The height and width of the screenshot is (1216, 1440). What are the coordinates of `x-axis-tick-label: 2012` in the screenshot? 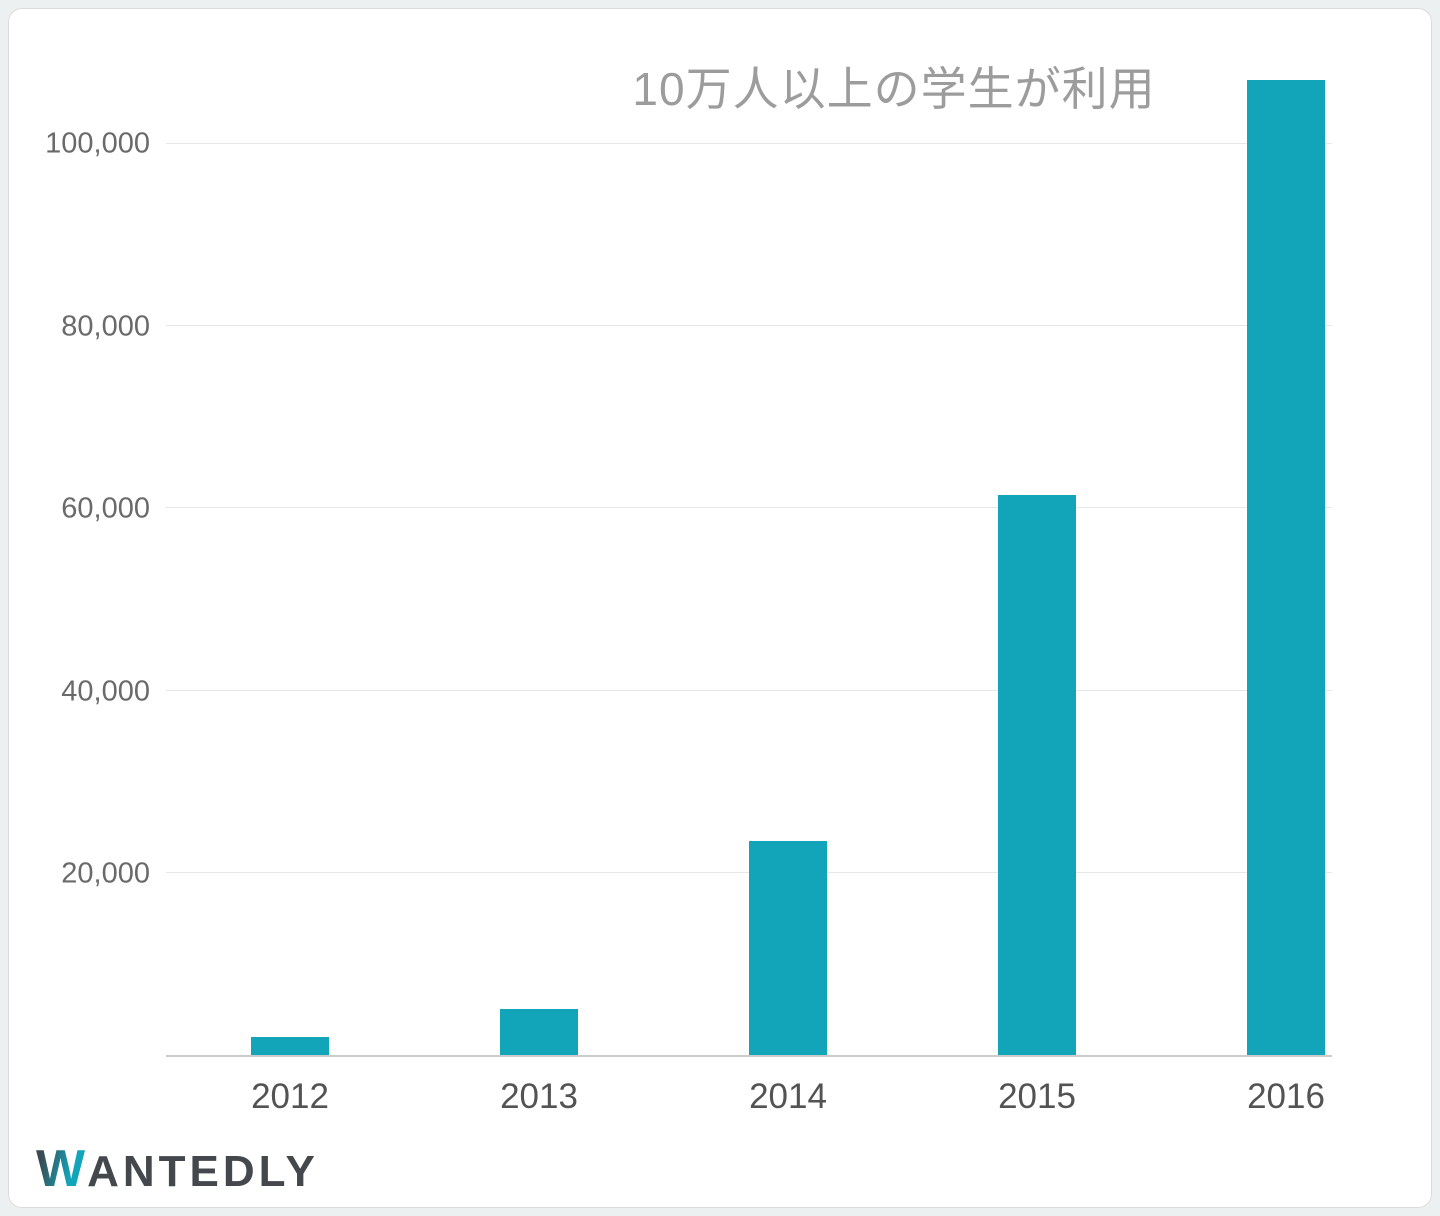 It's located at (290, 1096).